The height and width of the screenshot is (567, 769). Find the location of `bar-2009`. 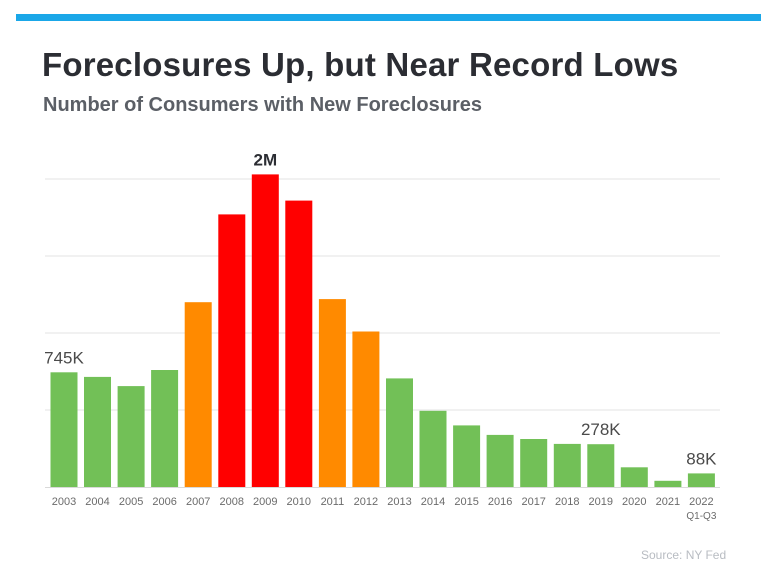

bar-2009 is located at coordinates (265, 330).